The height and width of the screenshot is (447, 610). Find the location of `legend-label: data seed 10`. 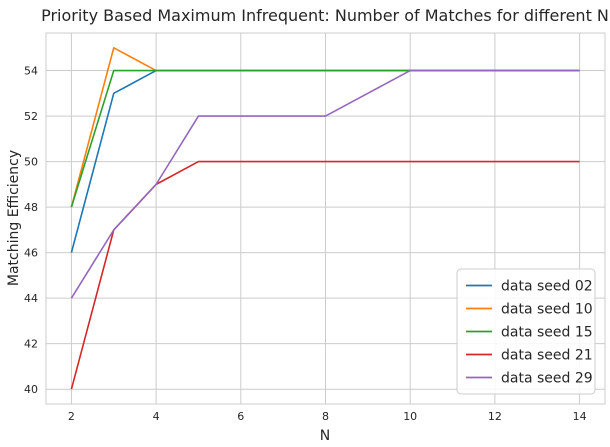

legend-label: data seed 10 is located at coordinates (547, 310).